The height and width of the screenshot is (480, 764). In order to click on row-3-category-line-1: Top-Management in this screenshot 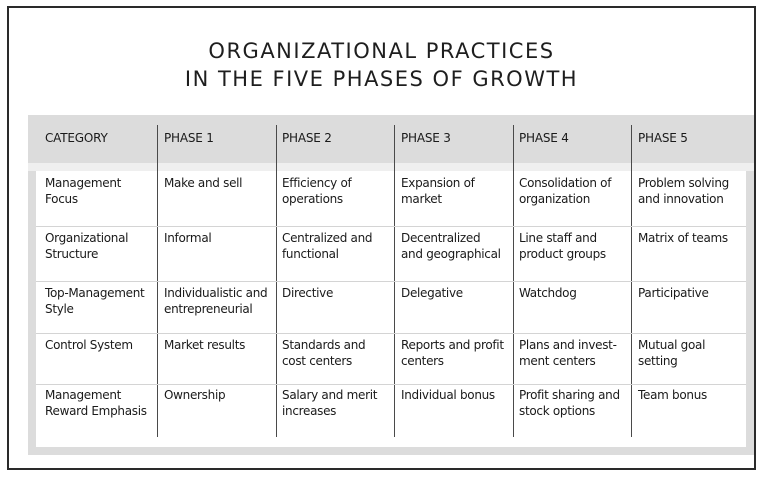, I will do `click(95, 293)`.